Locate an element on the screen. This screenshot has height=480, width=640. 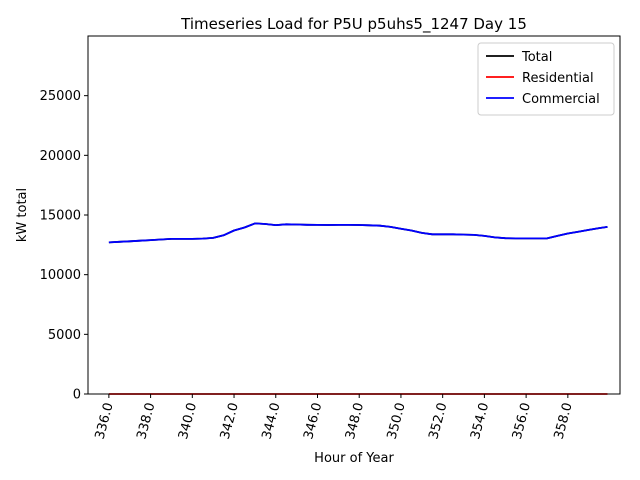
x-axis-label: Hour of Year is located at coordinates (354, 458).